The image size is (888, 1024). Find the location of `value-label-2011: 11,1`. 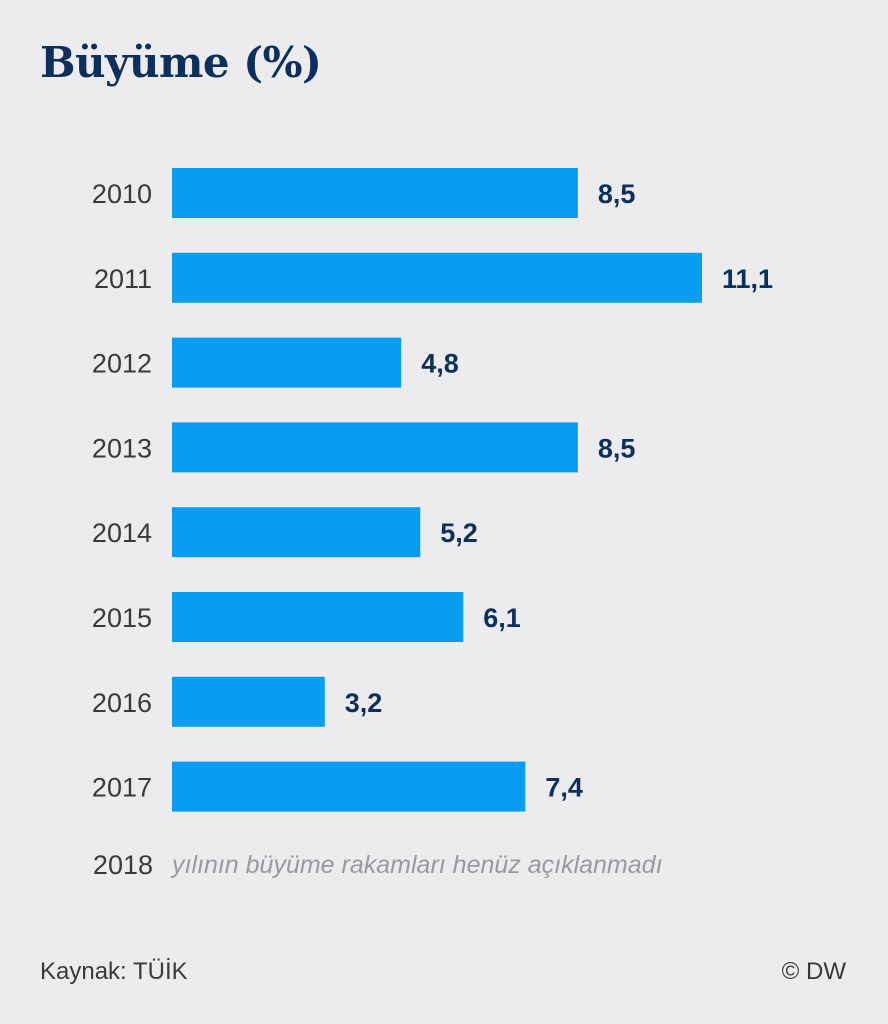

value-label-2011: 11,1 is located at coordinates (747, 279).